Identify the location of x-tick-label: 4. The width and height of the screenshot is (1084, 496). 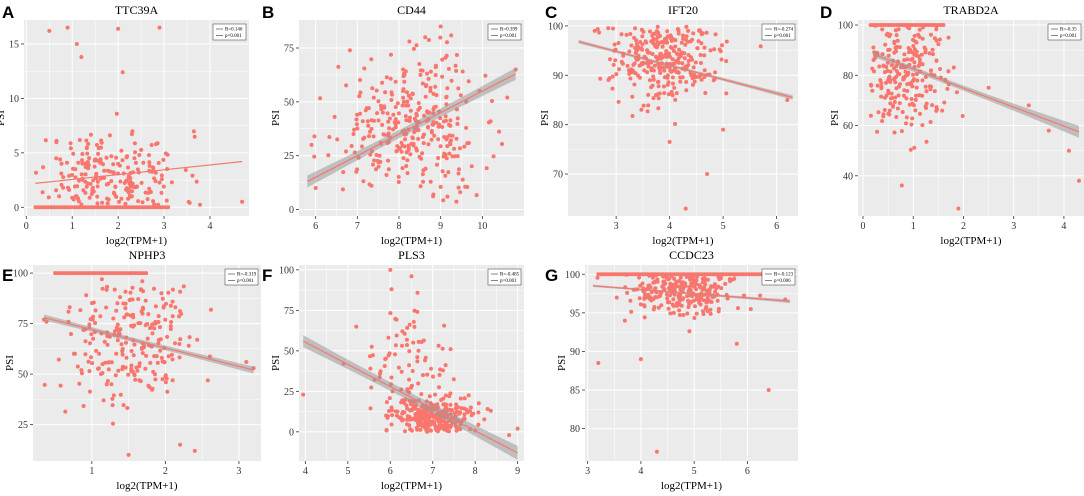
(209, 226).